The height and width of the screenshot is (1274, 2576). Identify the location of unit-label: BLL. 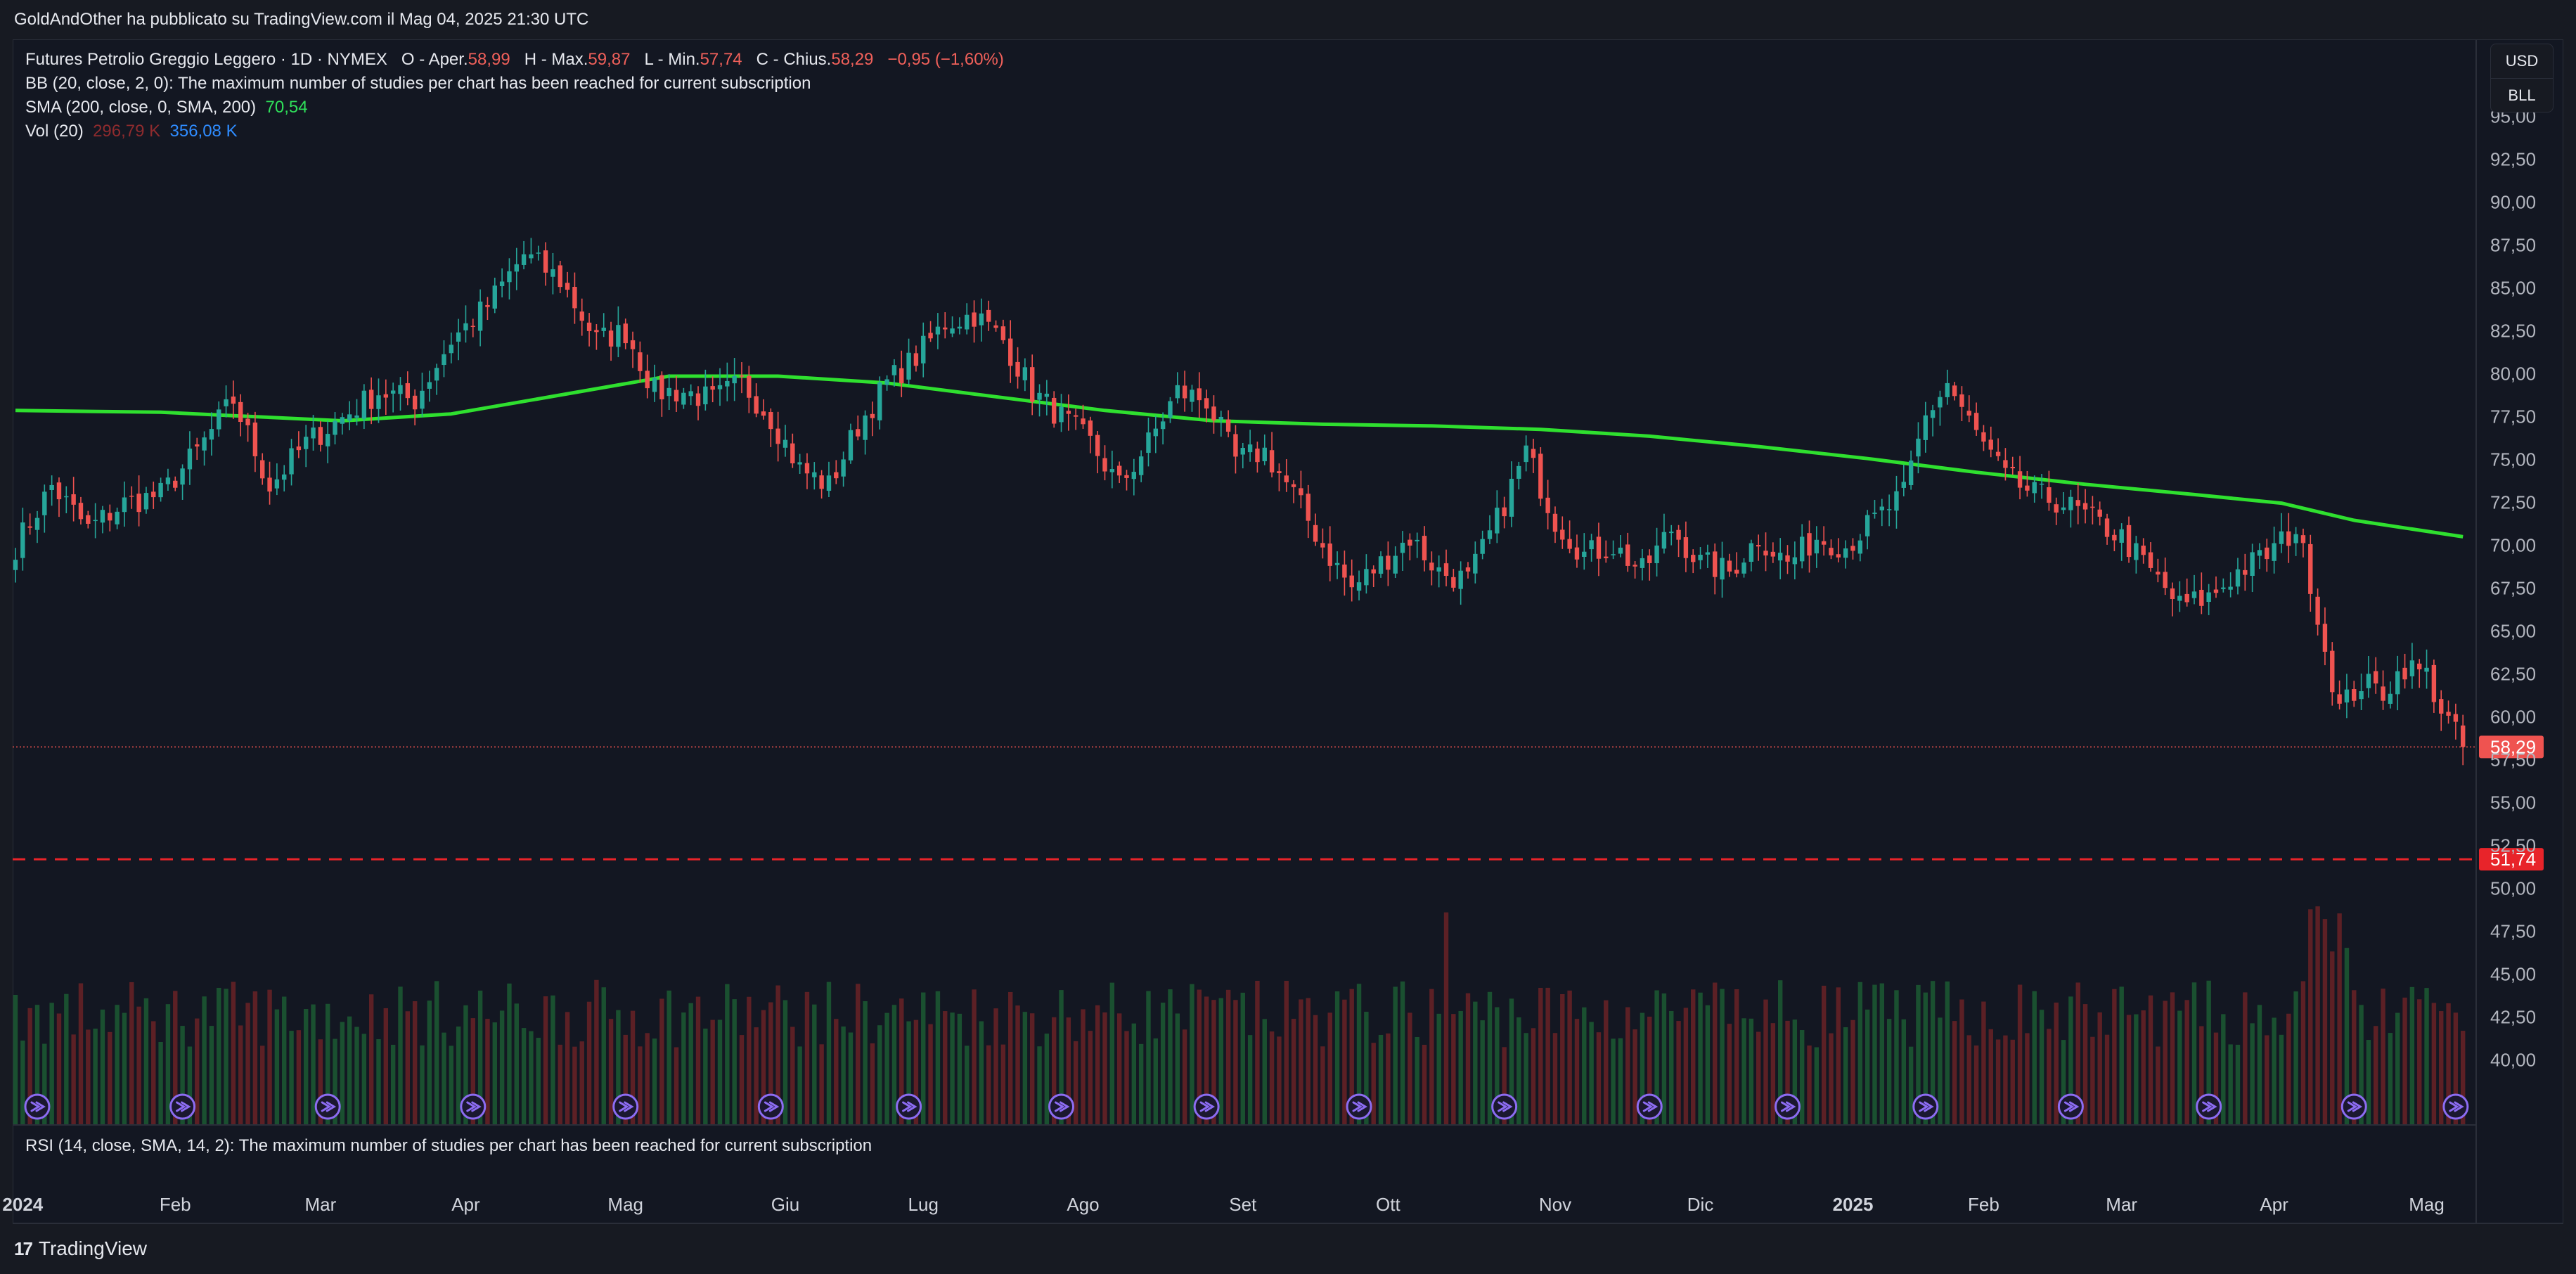
(2522, 95).